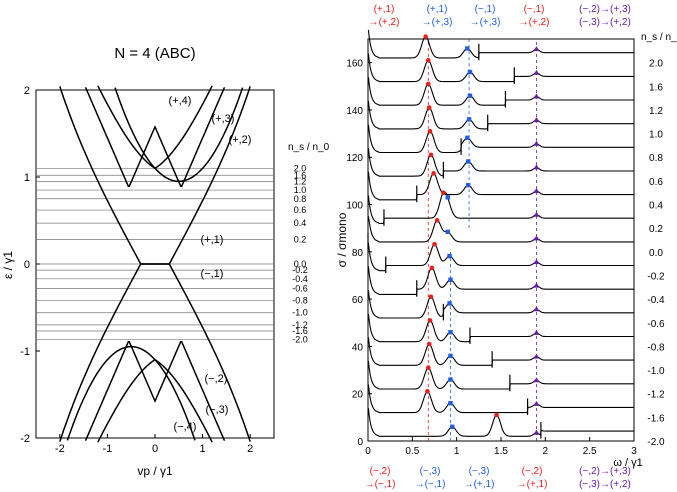 The image size is (677, 492). What do you see at coordinates (25, 439) in the screenshot?
I see `y-tick-label: -2` at bounding box center [25, 439].